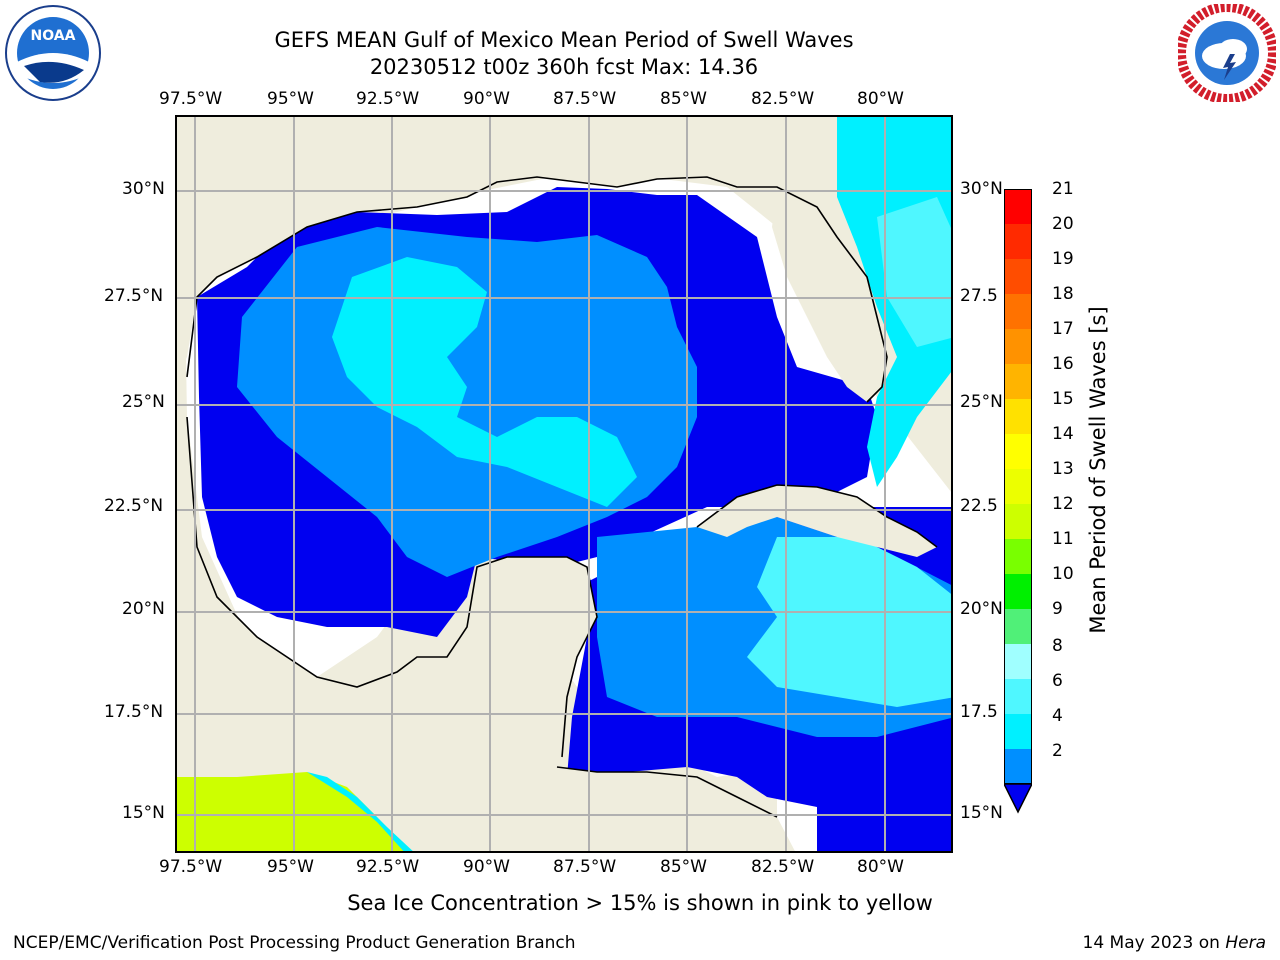  What do you see at coordinates (880, 99) in the screenshot?
I see `x-tick-top: 80°W` at bounding box center [880, 99].